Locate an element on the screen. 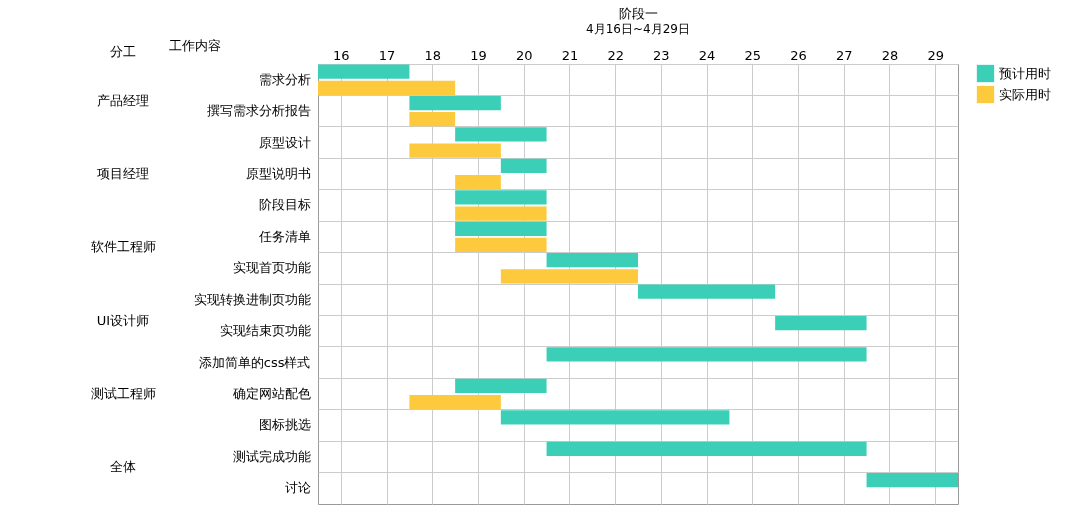  legend-label: 预计用时 is located at coordinates (1025, 73).